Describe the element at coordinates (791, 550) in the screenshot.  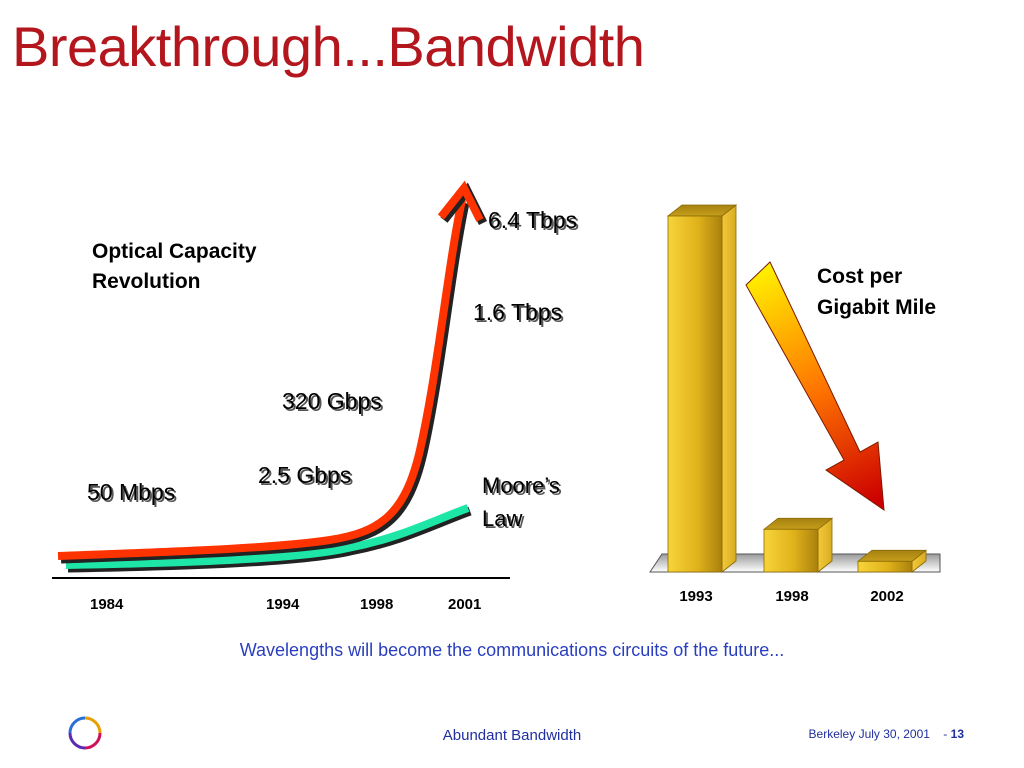
I see `bar-1998` at that location.